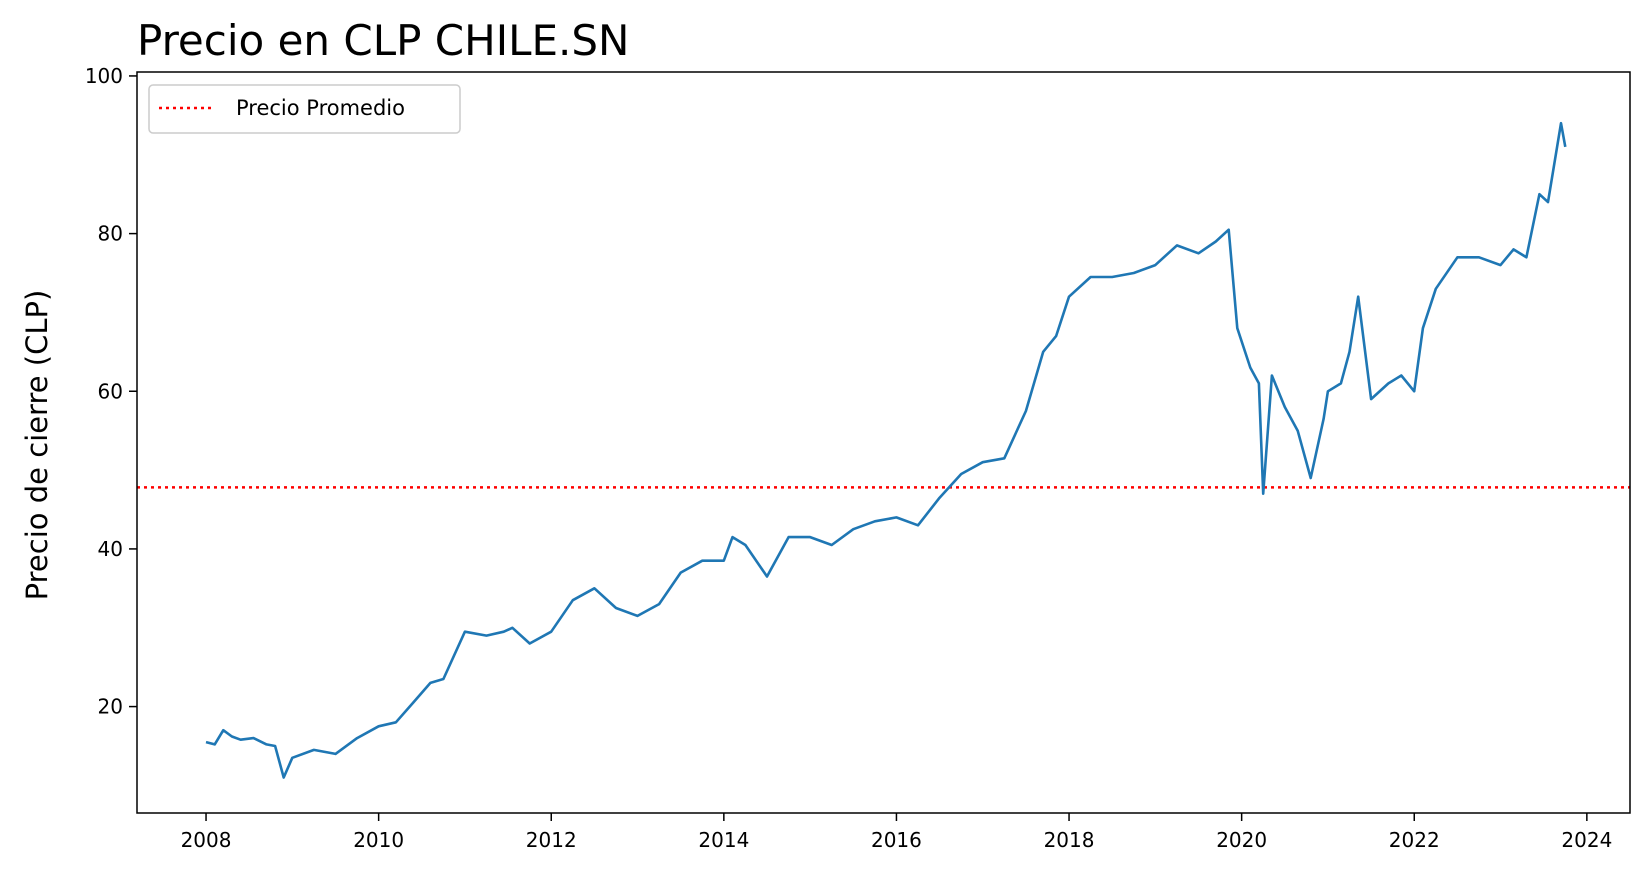  I want to click on x-axis: 2008 2010 2012 2014 2016 2018 2020 2022 2024, so click(896, 832).